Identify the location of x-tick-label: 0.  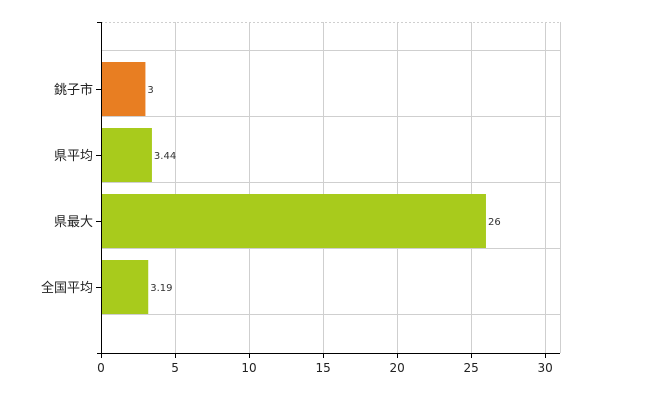
(101, 368).